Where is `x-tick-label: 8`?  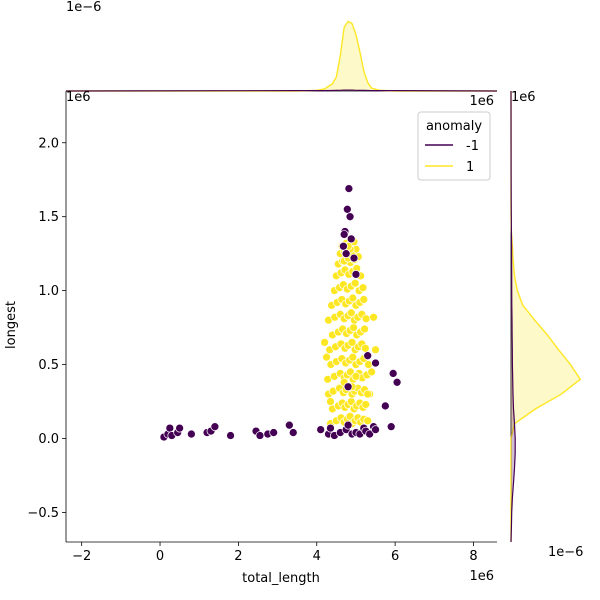 x-tick-label: 8 is located at coordinates (473, 556).